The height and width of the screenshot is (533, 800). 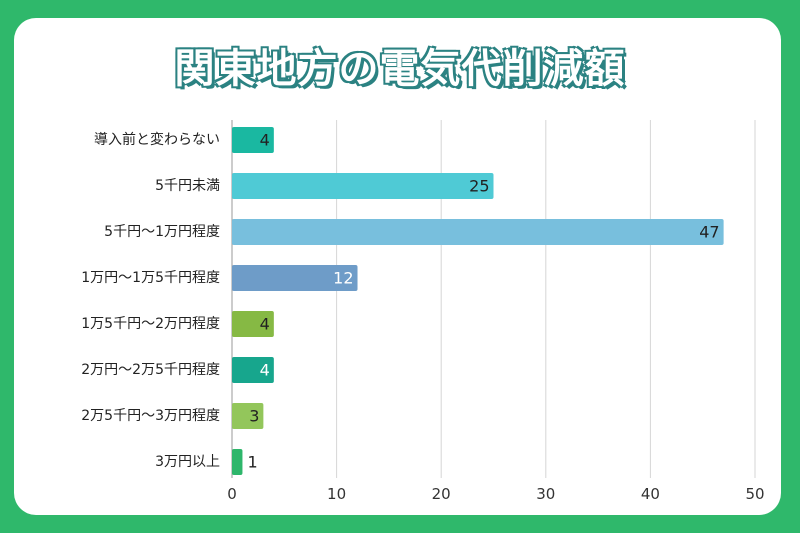 I want to click on x-tick-label: 50, so click(x=754, y=494).